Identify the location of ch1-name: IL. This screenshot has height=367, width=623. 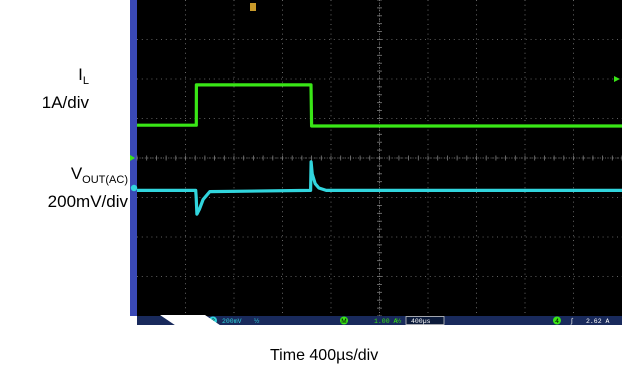
(83, 76).